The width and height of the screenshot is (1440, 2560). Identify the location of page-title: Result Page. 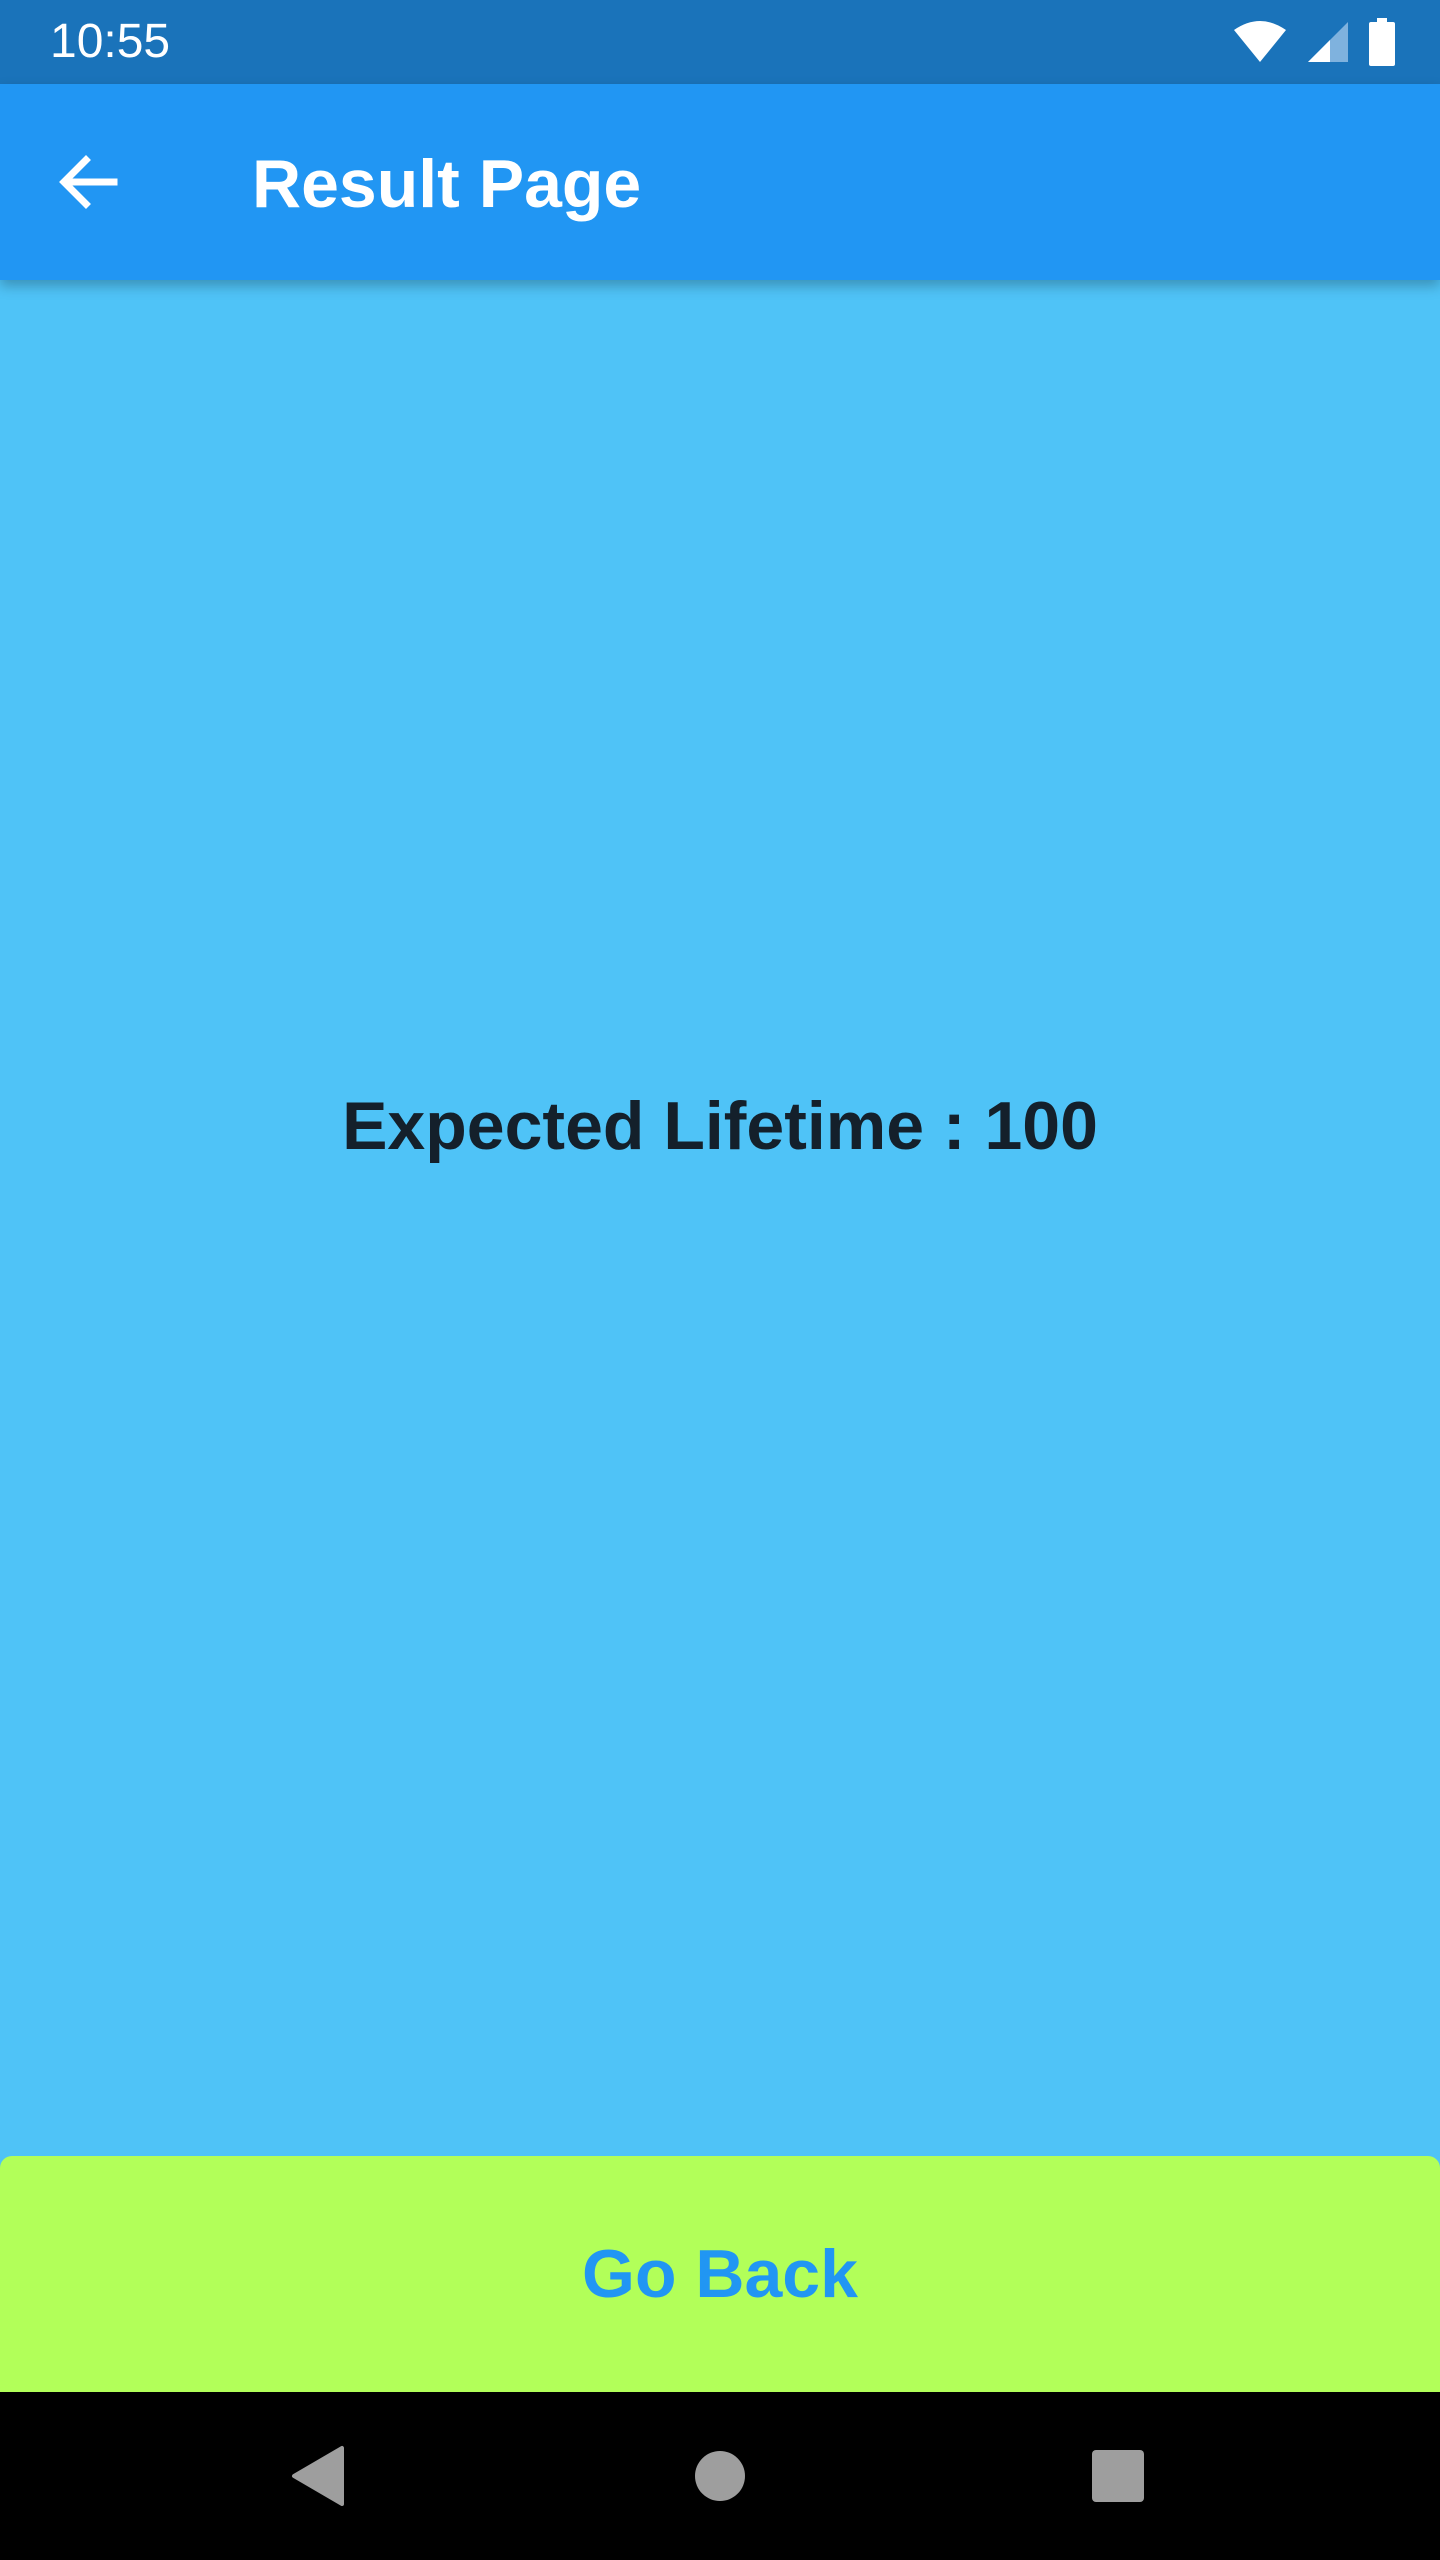
(447, 184).